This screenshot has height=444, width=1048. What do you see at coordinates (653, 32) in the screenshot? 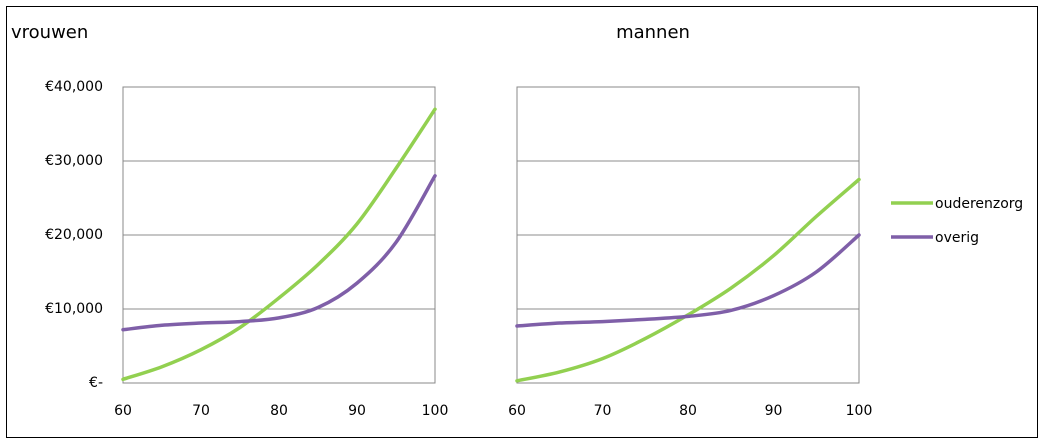
I see `panel-title-mannen: mannen` at bounding box center [653, 32].